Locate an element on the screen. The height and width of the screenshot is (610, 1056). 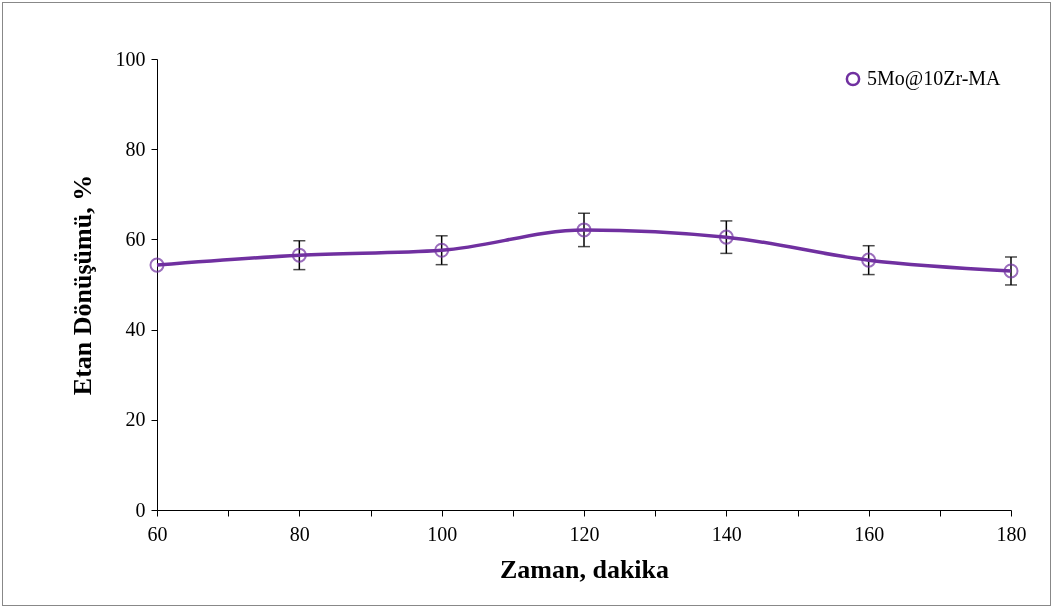
legend-label: 5Mo@10Zr-MA is located at coordinates (934, 78).